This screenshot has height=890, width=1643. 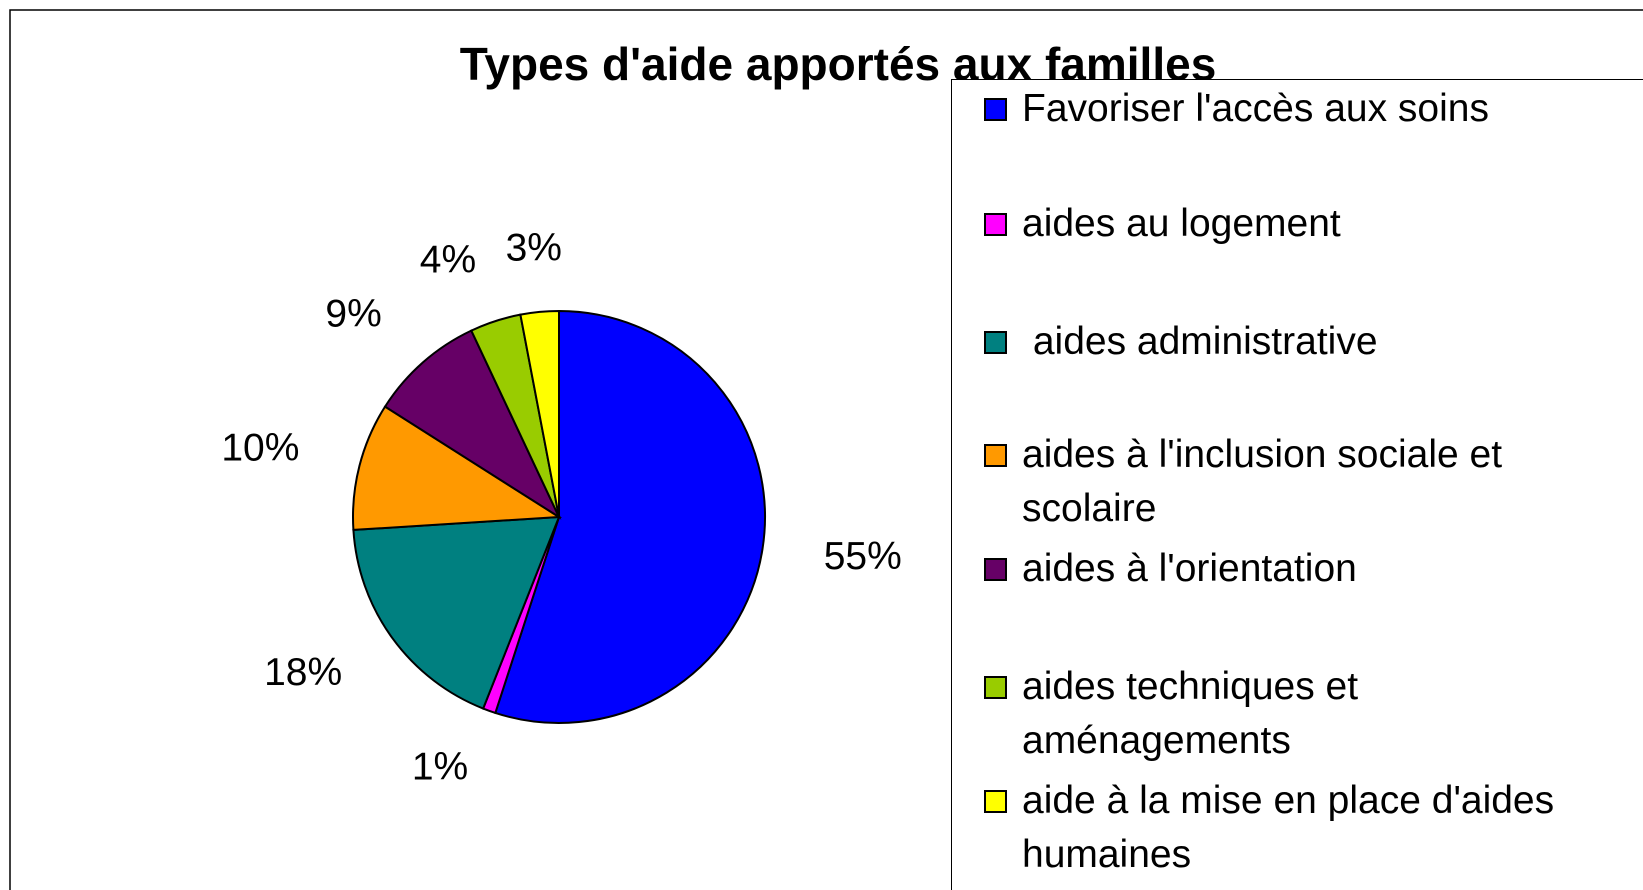 What do you see at coordinates (440, 766) in the screenshot?
I see `data-label: 1%` at bounding box center [440, 766].